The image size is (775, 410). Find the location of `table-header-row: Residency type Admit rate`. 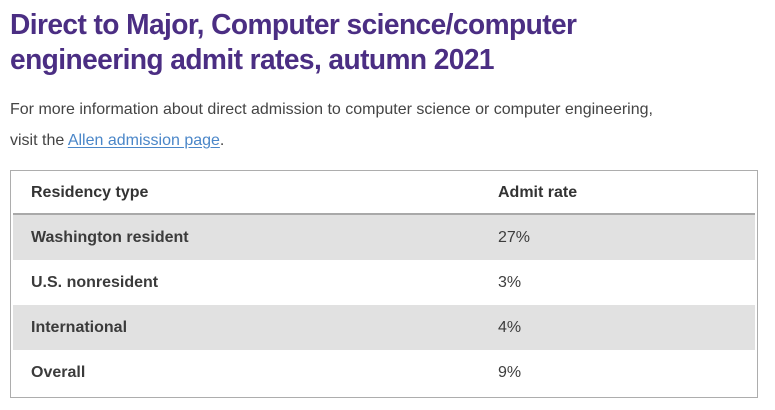

table-header-row: Residency type Admit rate is located at coordinates (384, 194).